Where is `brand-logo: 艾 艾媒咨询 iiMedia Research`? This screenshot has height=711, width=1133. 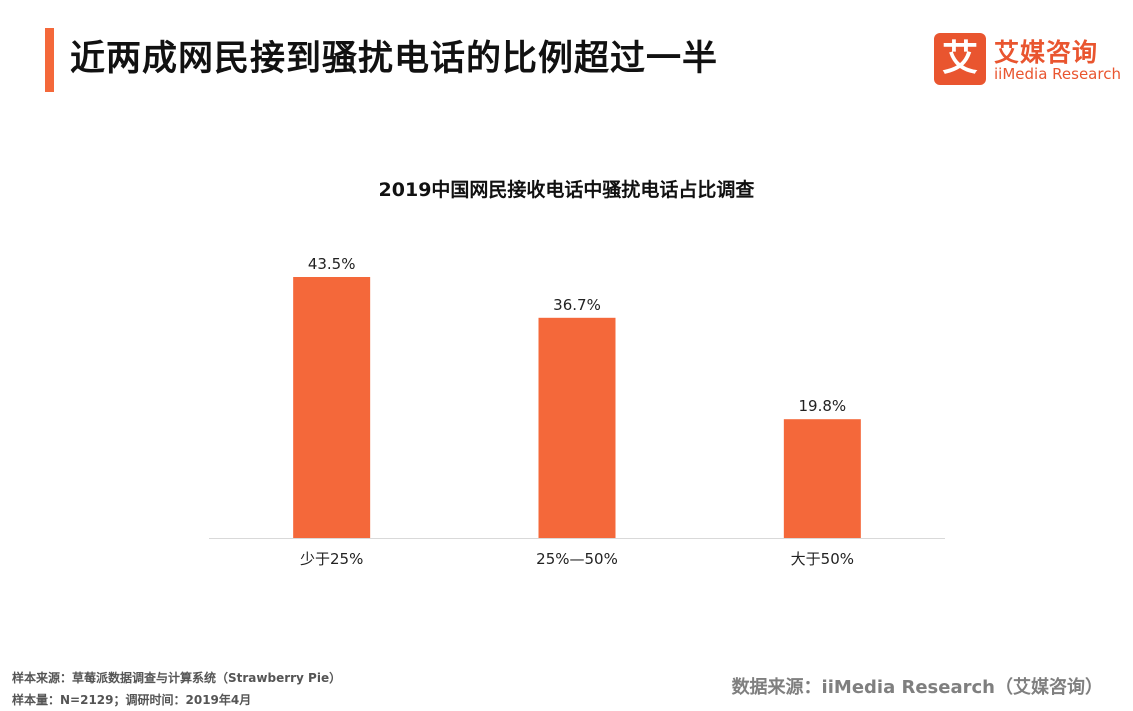
brand-logo: 艾 艾媒咨询 iiMedia Research is located at coordinates (1027, 60).